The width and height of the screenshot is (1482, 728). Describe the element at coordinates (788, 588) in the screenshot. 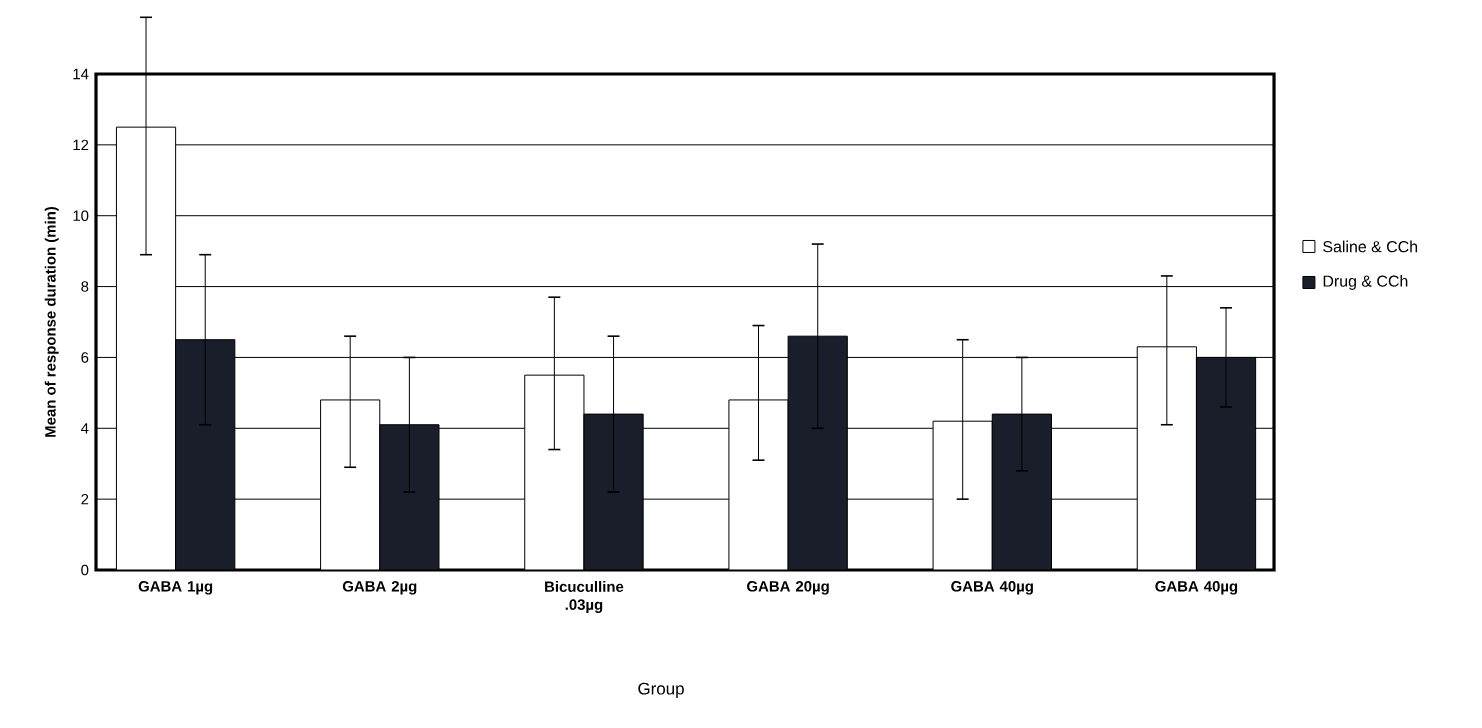

I see `x-tick-label: GABA 20µg` at that location.